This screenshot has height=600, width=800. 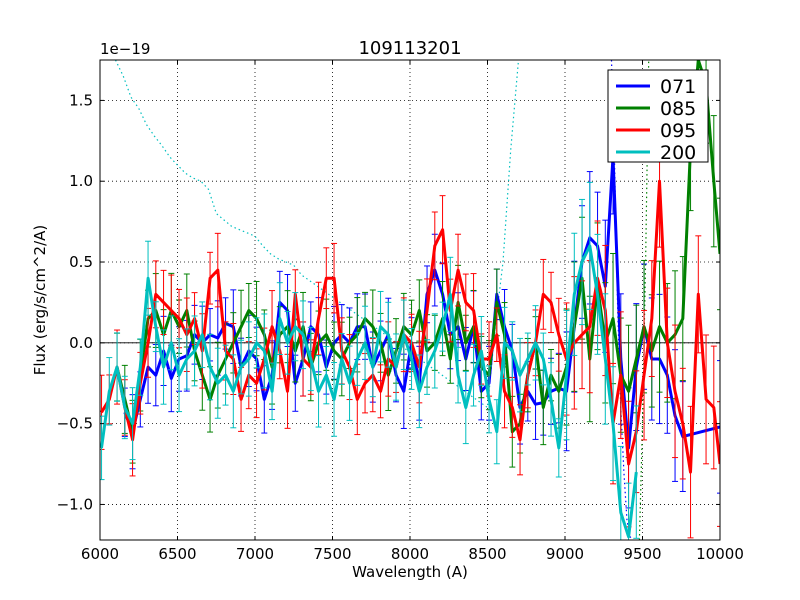 I want to click on y-tick-label: −1.0, so click(x=75, y=504).